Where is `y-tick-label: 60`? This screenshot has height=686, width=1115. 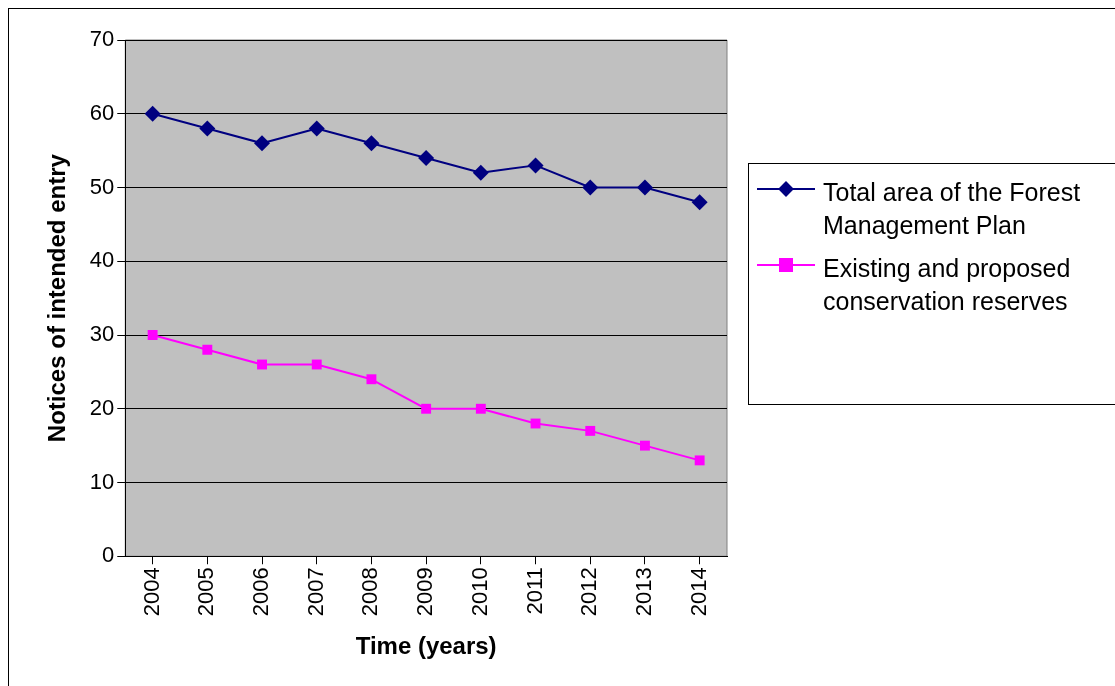
y-tick-label: 60 is located at coordinates (102, 112).